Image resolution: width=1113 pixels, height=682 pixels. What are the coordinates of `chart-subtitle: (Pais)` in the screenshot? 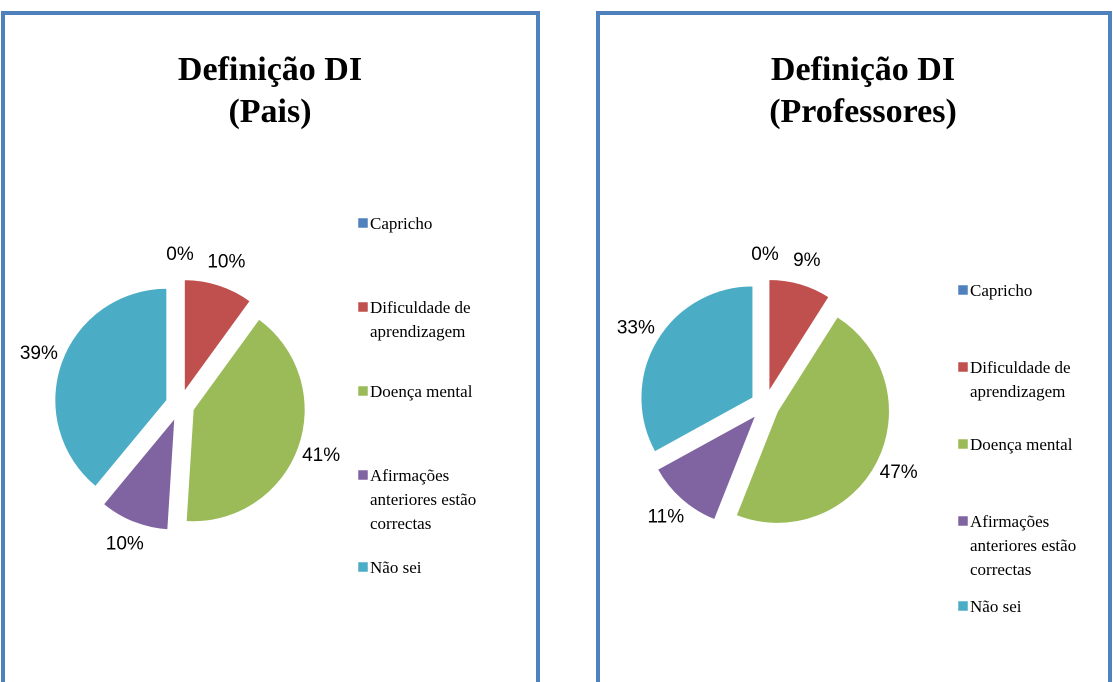 It's located at (269, 111).